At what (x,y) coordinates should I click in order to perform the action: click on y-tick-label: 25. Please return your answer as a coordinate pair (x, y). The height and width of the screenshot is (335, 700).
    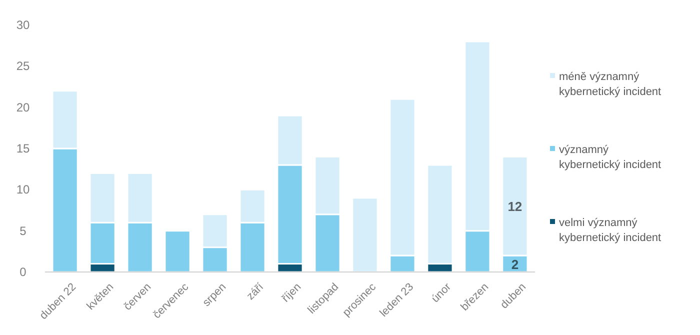
    Looking at the image, I should click on (23, 66).